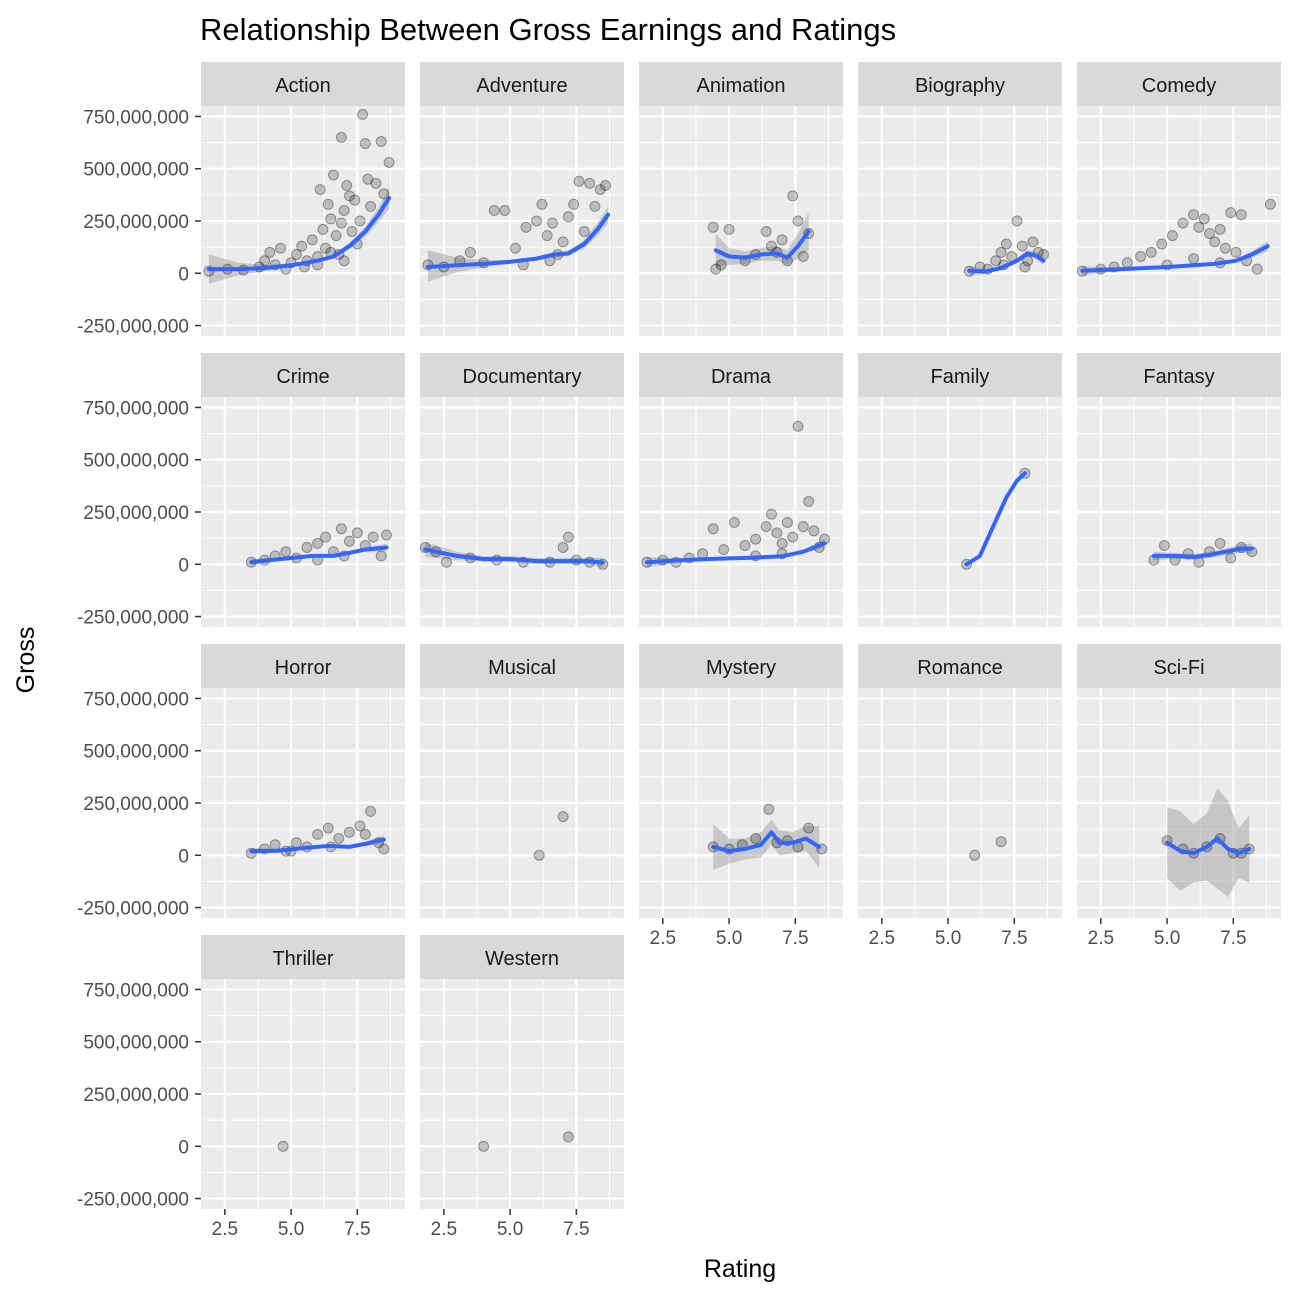 Image resolution: width=1296 pixels, height=1296 pixels. Describe the element at coordinates (741, 199) in the screenshot. I see `facet-animation: Animation` at that location.